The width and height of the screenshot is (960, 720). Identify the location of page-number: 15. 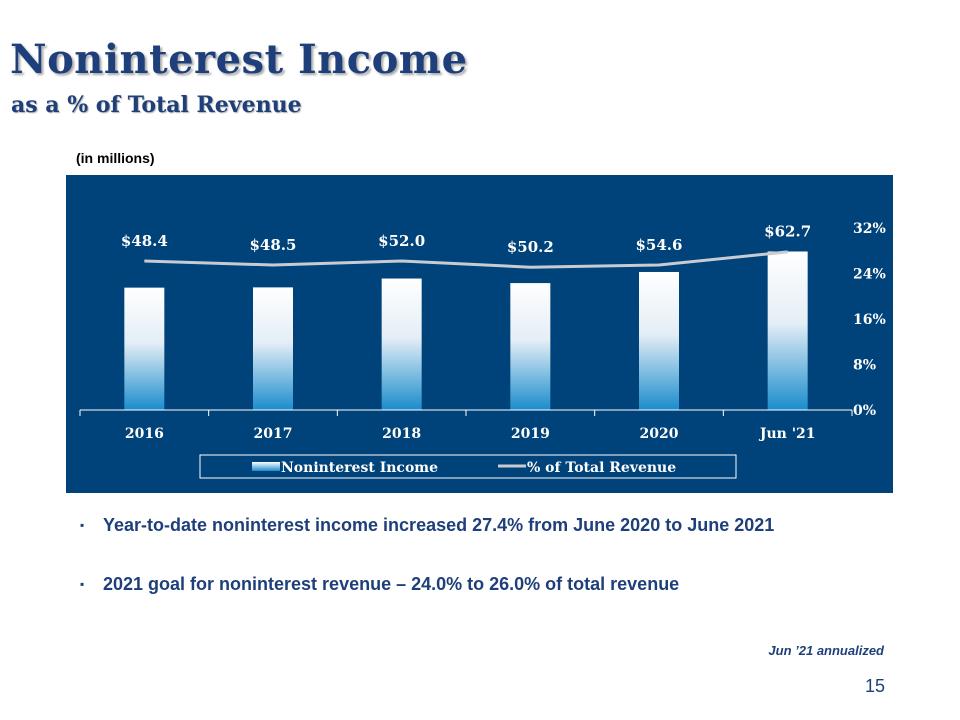
(874, 686).